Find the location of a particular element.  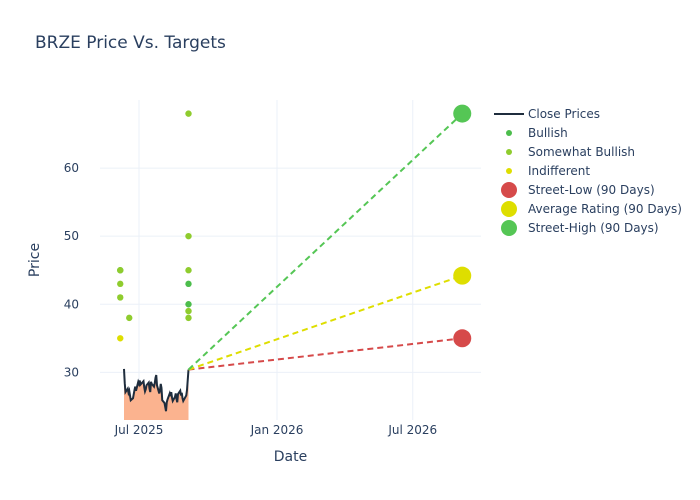

legend-item: Bullish is located at coordinates (588, 132).